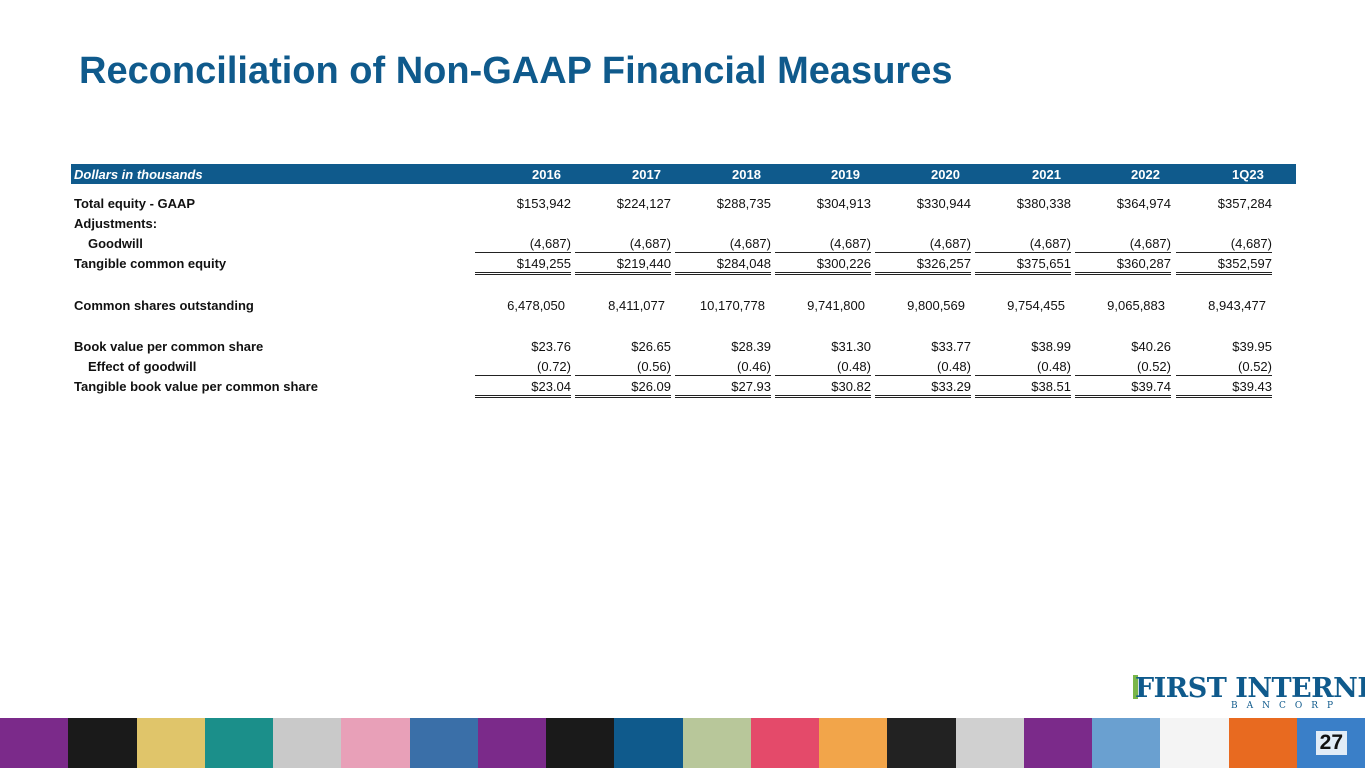 Image resolution: width=1365 pixels, height=768 pixels. I want to click on table-cell: $33.29, so click(923, 388).